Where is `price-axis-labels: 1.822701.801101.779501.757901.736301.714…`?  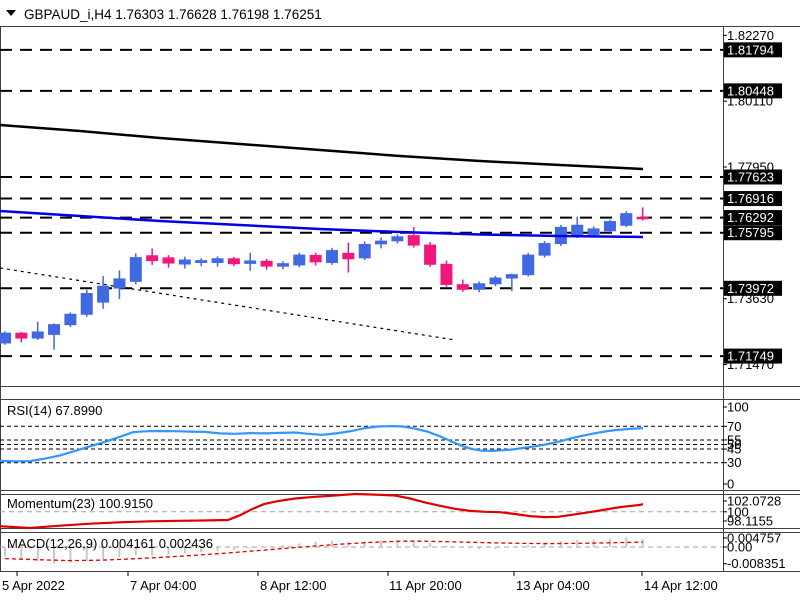
price-axis-labels: 1.822701.801101.779501.757901.736301.714… is located at coordinates (752, 200).